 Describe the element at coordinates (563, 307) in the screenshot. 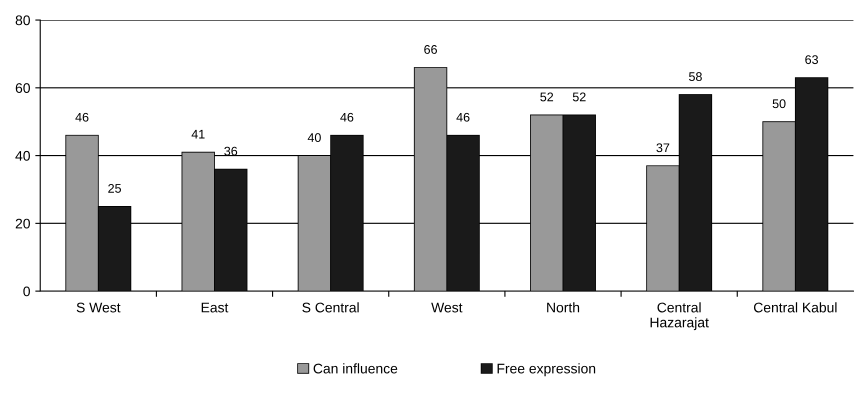

I see `x-tick-label: North` at that location.